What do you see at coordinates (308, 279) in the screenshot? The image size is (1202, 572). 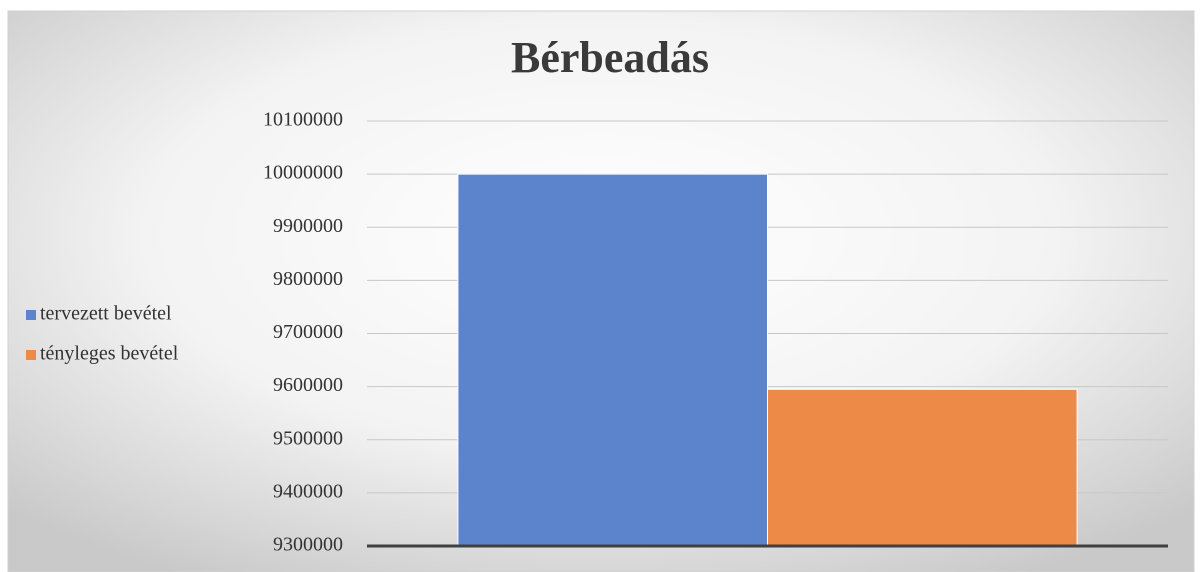 I see `y-tick-label: 9800000` at bounding box center [308, 279].